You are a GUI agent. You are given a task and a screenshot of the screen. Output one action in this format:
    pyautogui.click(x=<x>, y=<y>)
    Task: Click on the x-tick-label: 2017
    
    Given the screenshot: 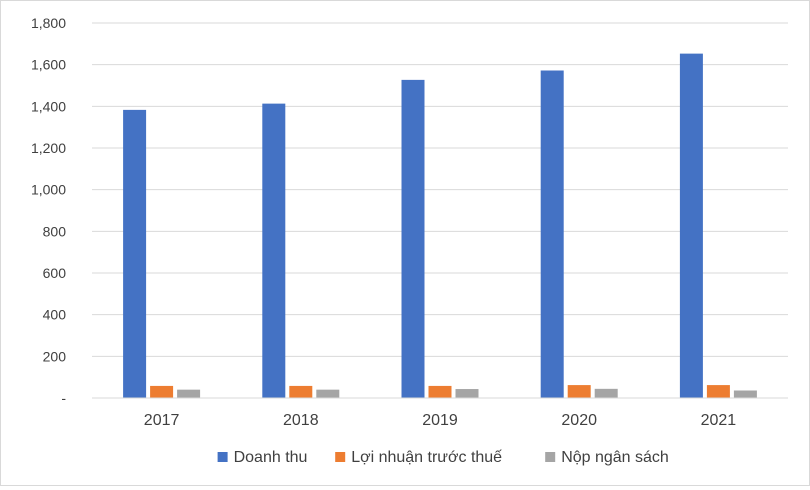 What is the action you would take?
    pyautogui.click(x=162, y=420)
    